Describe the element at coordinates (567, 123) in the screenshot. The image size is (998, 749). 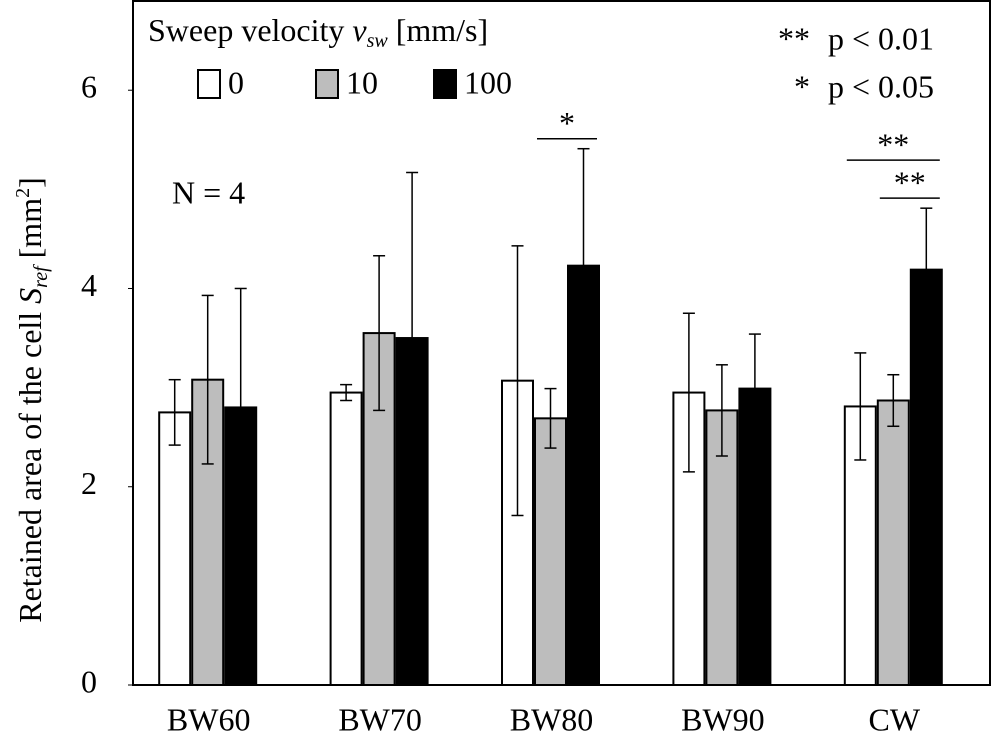
I see `significance-label: *` at that location.